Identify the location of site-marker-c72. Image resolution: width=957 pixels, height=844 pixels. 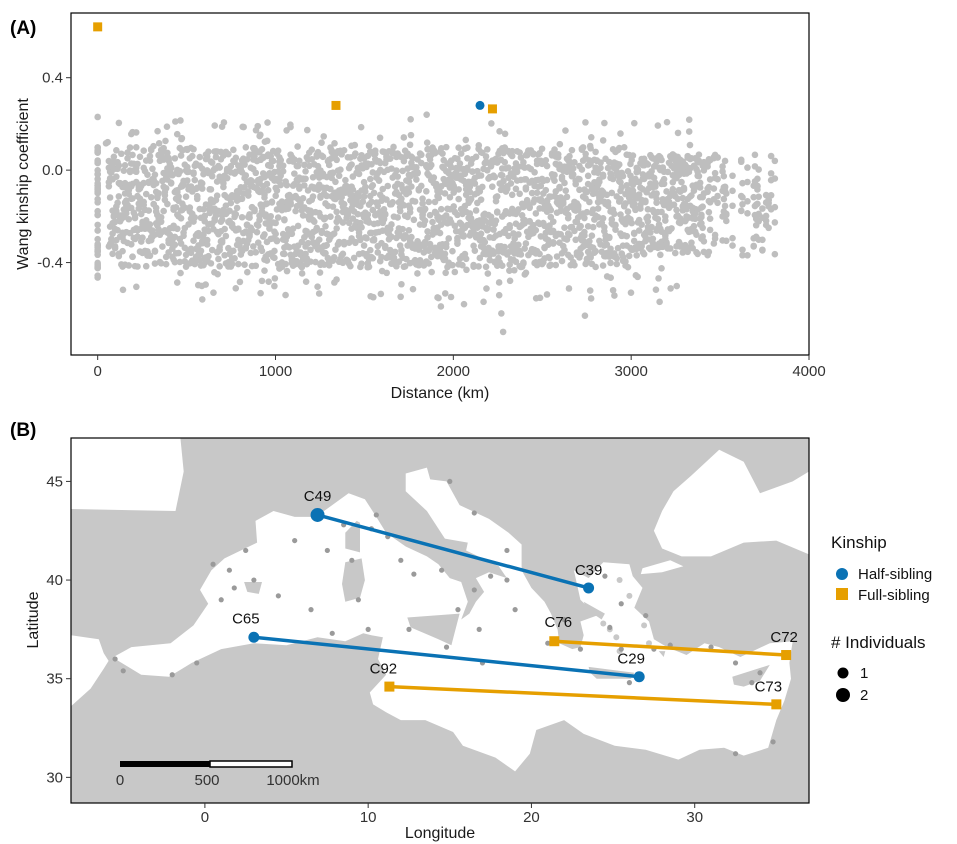
(786, 655).